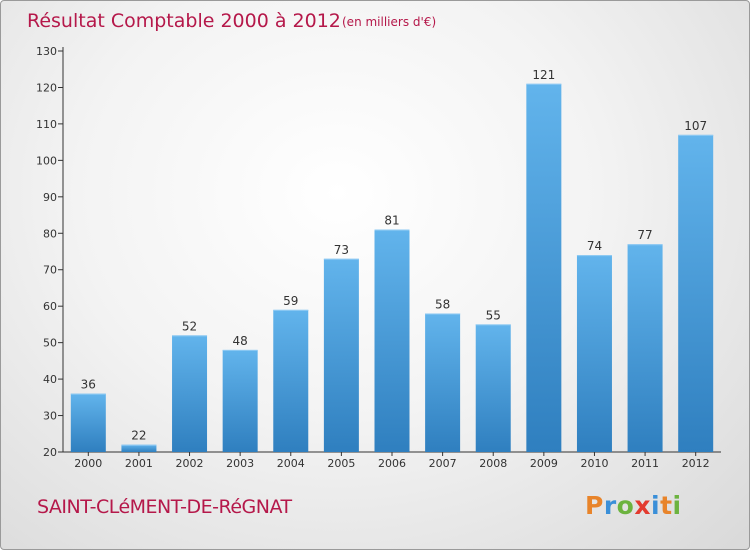 The height and width of the screenshot is (550, 750). I want to click on chart-subtitle: (en milliers d'€), so click(389, 22).